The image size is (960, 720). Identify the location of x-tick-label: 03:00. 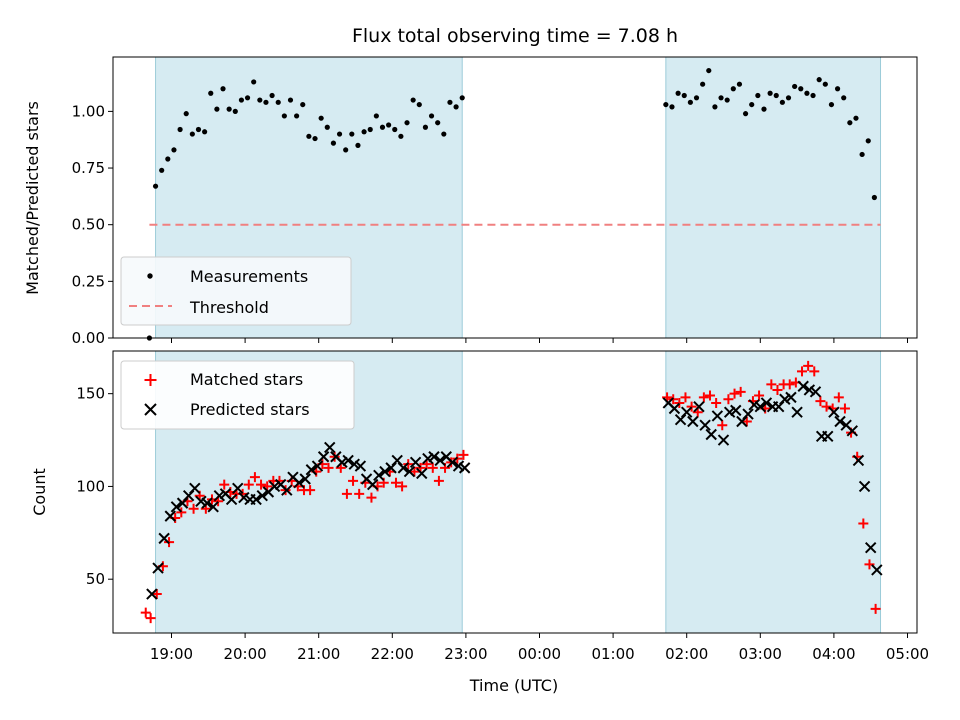
(760, 654).